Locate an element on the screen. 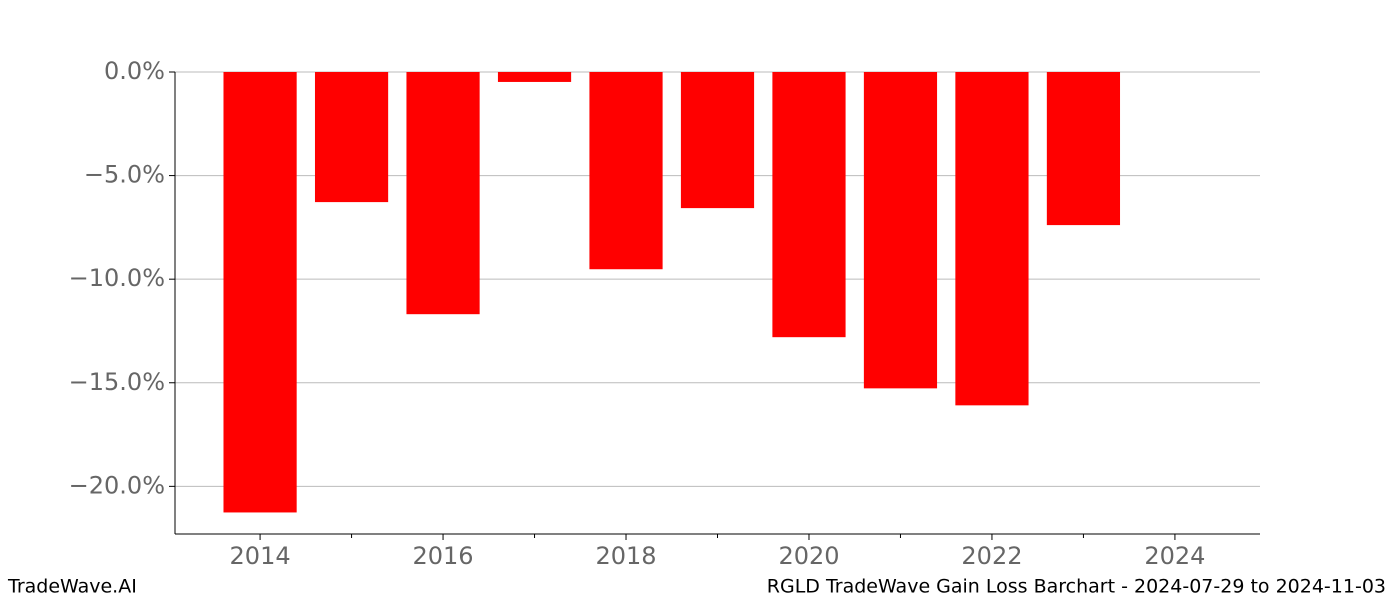 This screenshot has height=604, width=1400. x-tick-label: 2018 is located at coordinates (625, 556).